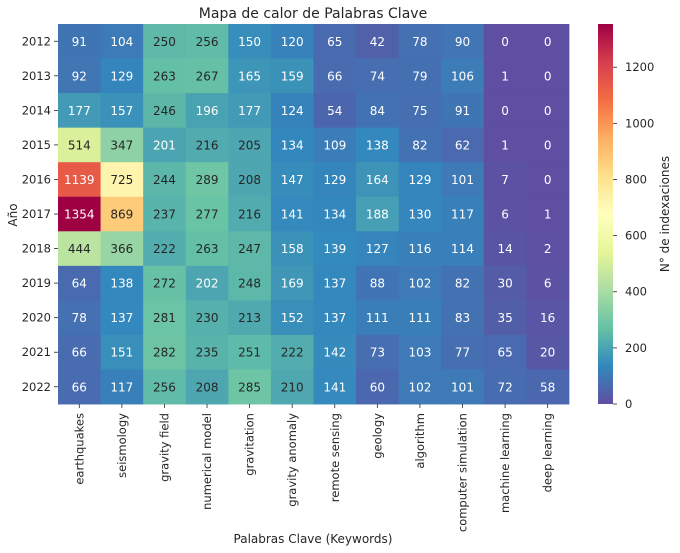  What do you see at coordinates (121, 249) in the screenshot?
I see `cell-value-label: 366` at bounding box center [121, 249].